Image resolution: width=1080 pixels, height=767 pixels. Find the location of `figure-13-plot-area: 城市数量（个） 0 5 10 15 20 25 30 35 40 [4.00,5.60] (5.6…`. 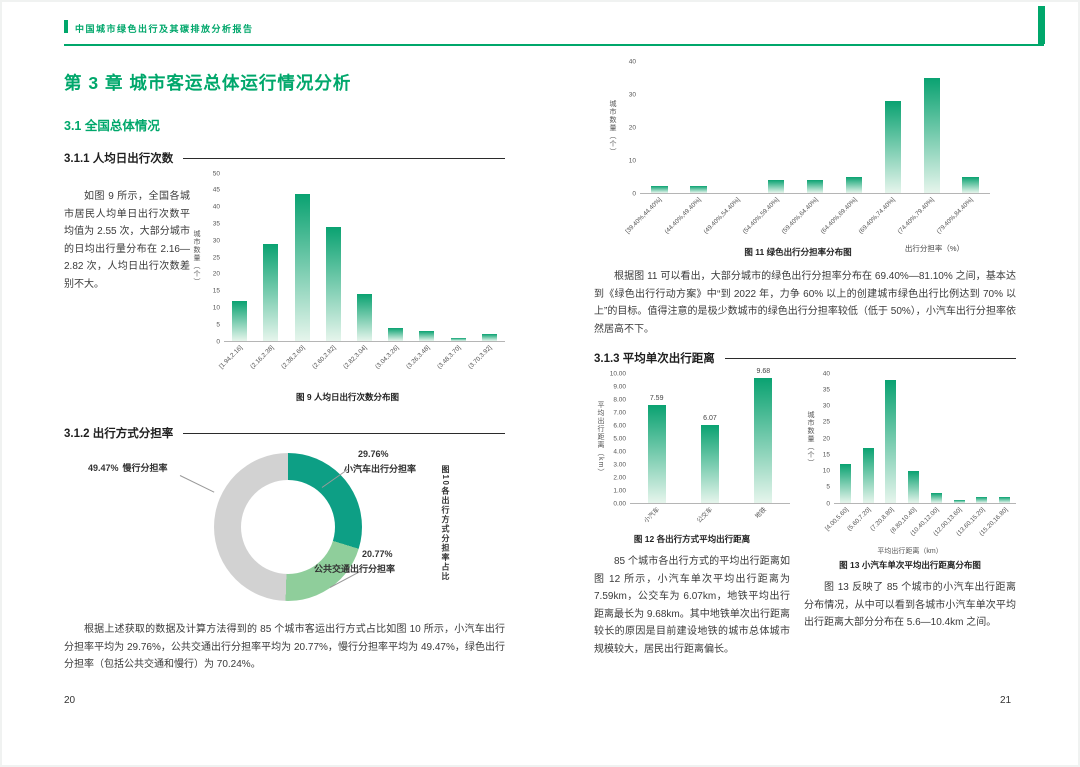

figure-13-plot-area: 城市数量（个） 0 5 10 15 20 25 30 35 40 [4.00,5.60] (5.6… is located at coordinates (910, 456).